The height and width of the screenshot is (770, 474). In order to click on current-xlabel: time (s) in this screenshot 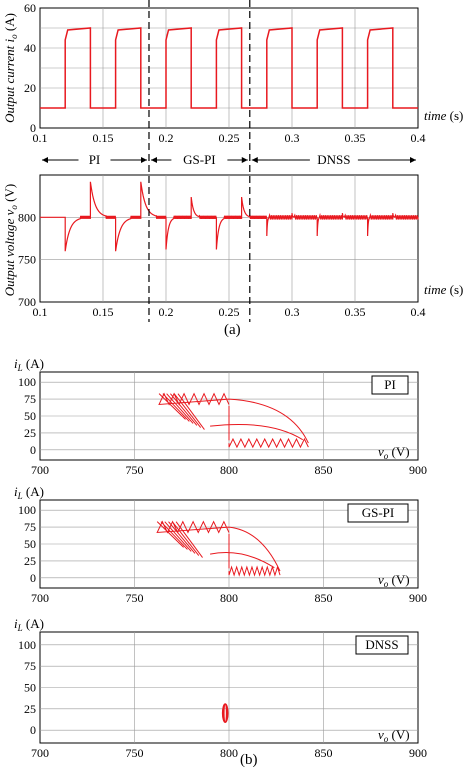, I will do `click(443, 115)`.